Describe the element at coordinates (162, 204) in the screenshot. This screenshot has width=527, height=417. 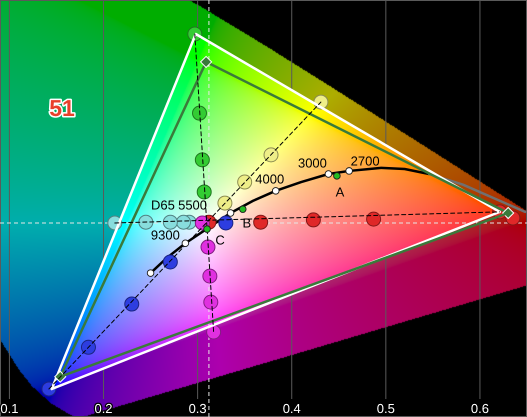
I see `annotation: D65` at that location.